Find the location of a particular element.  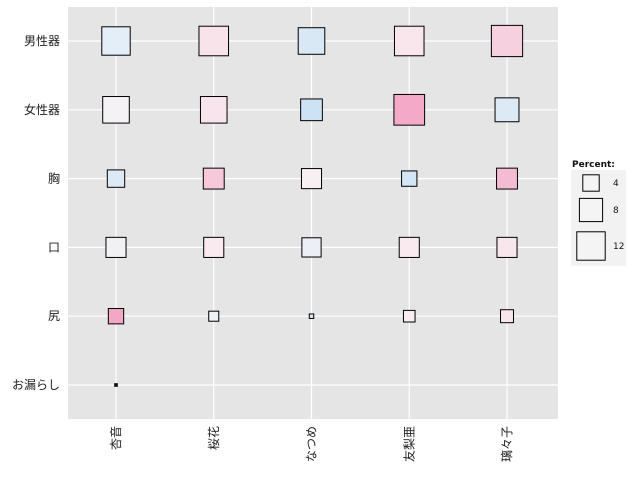

x-axis-tick-labels: 杏音 桜花 なつめ 友梨亜 璃々子 is located at coordinates (311, 444).